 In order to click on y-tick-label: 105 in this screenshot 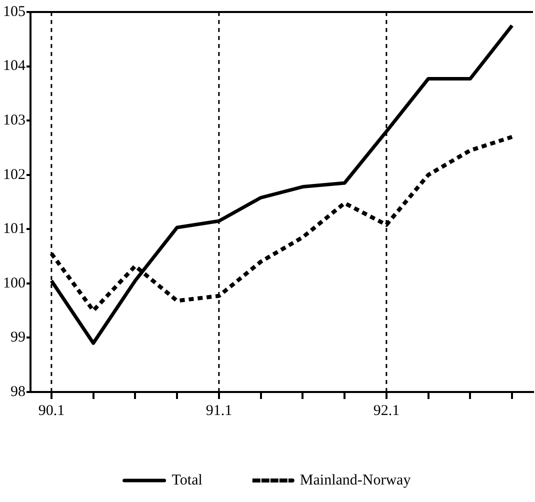, I will do `click(14, 12)`.